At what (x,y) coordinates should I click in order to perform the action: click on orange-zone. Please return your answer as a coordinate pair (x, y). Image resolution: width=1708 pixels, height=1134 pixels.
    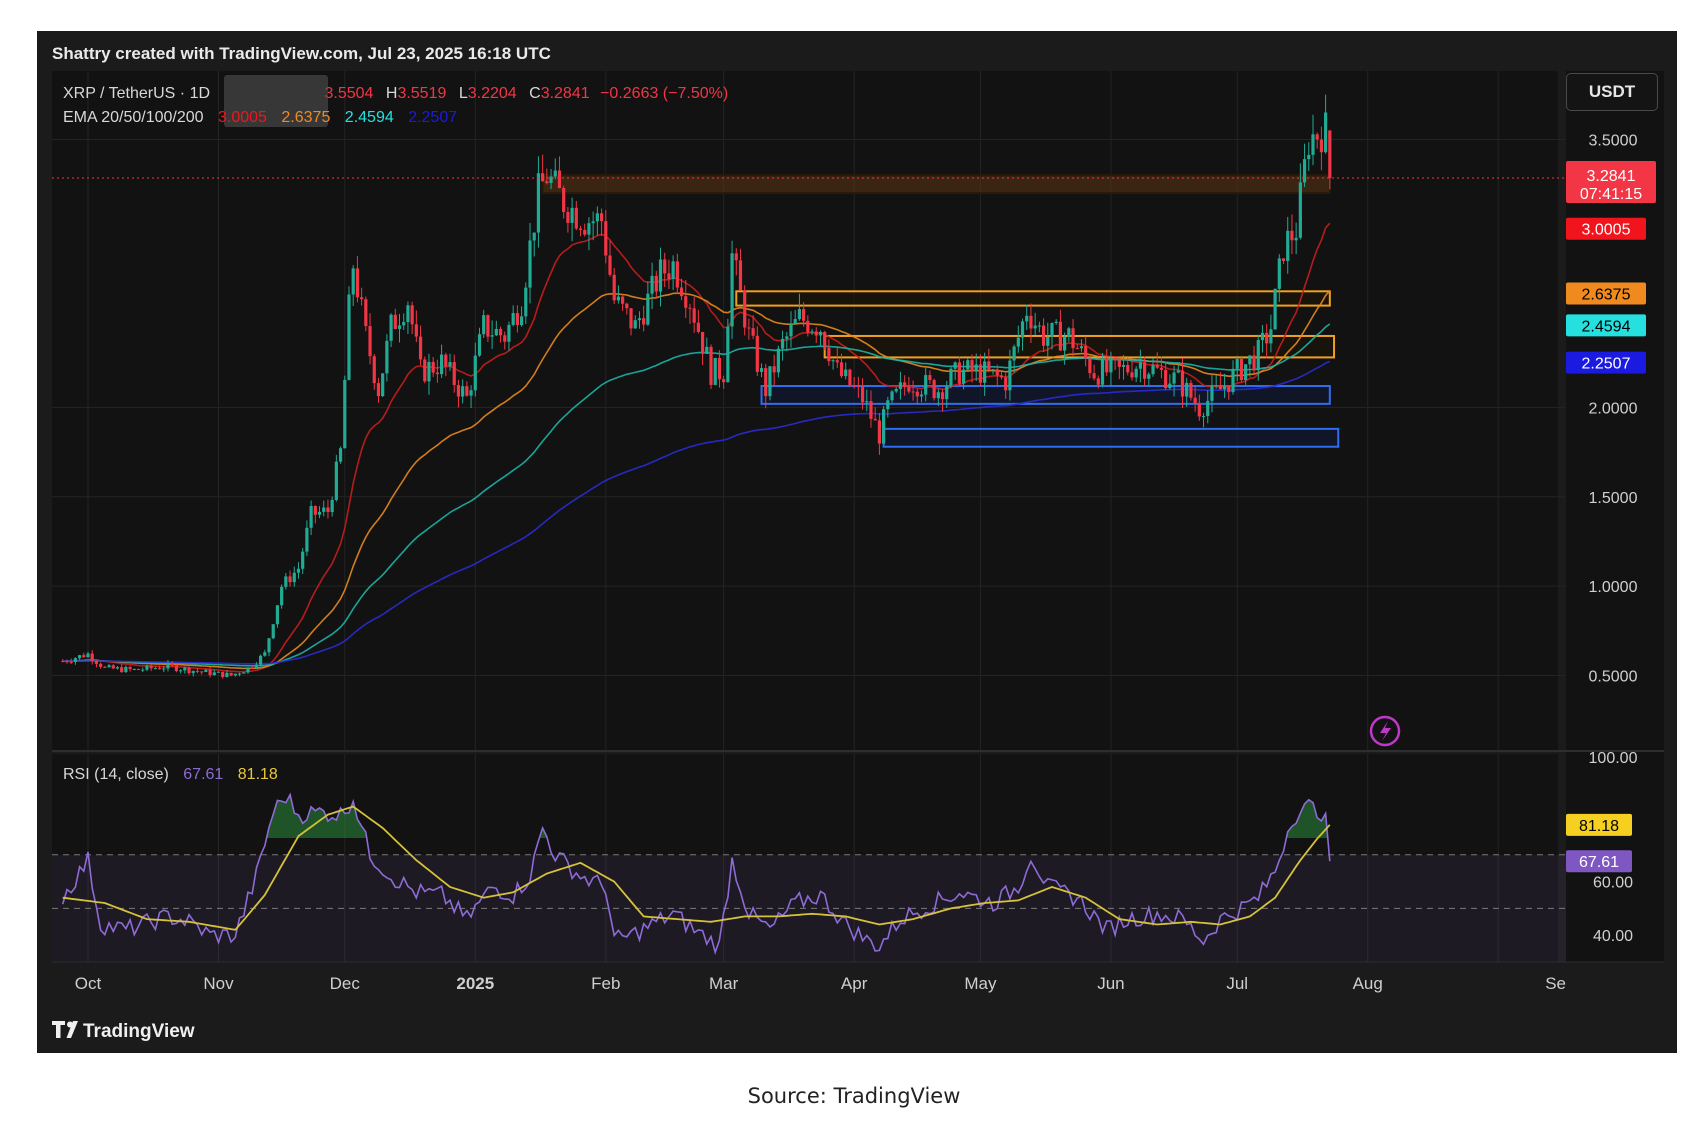
    Looking at the image, I should click on (936, 184).